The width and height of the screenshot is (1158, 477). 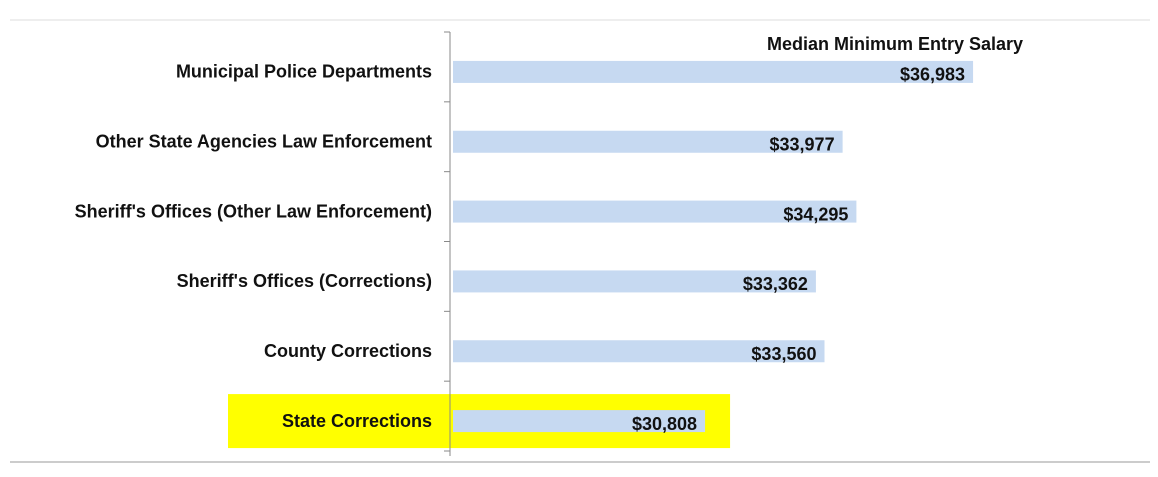 What do you see at coordinates (802, 145) in the screenshot?
I see `value-label: $33,977` at bounding box center [802, 145].